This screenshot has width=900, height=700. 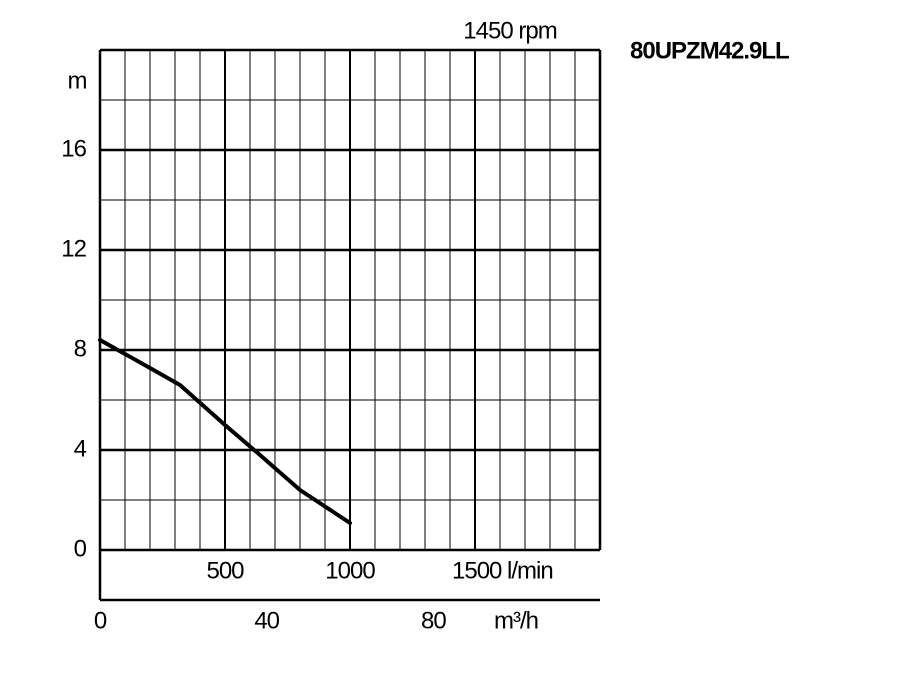 I want to click on y-tick-label: 16, so click(x=73, y=148).